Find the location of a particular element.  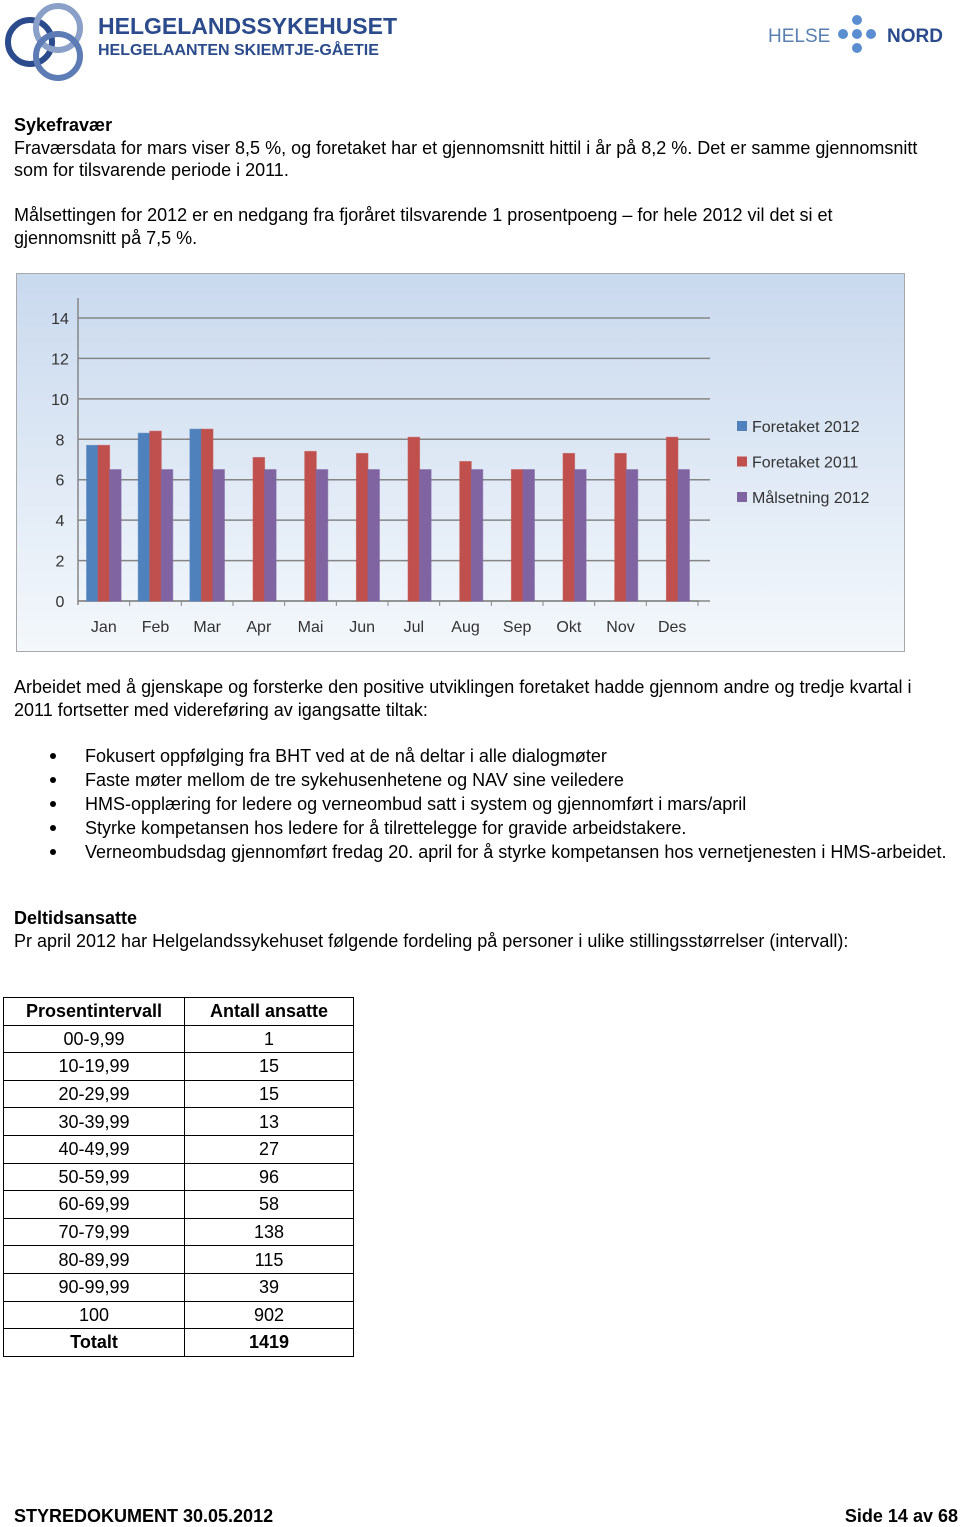

y-tick-label: 0 is located at coordinates (60, 602).